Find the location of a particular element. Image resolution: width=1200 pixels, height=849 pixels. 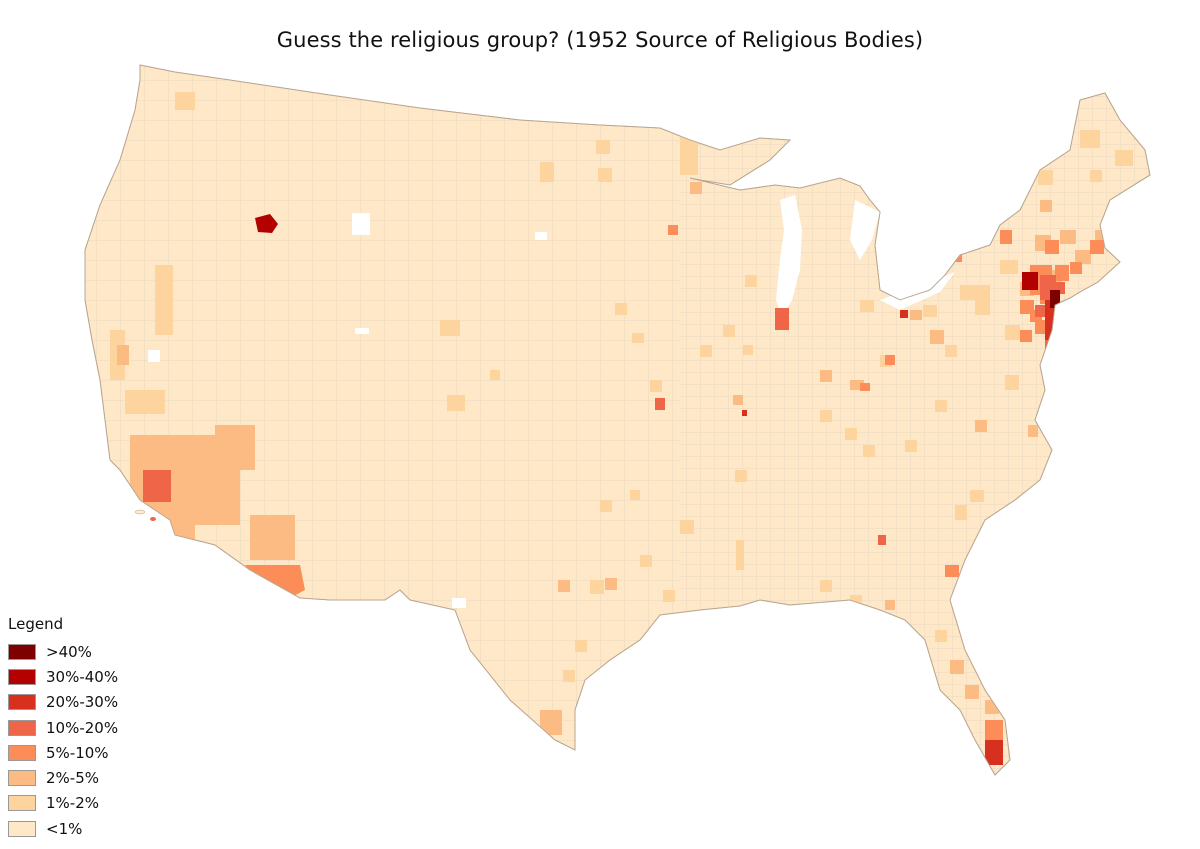

legend-item: 10%-20% is located at coordinates (63, 727).